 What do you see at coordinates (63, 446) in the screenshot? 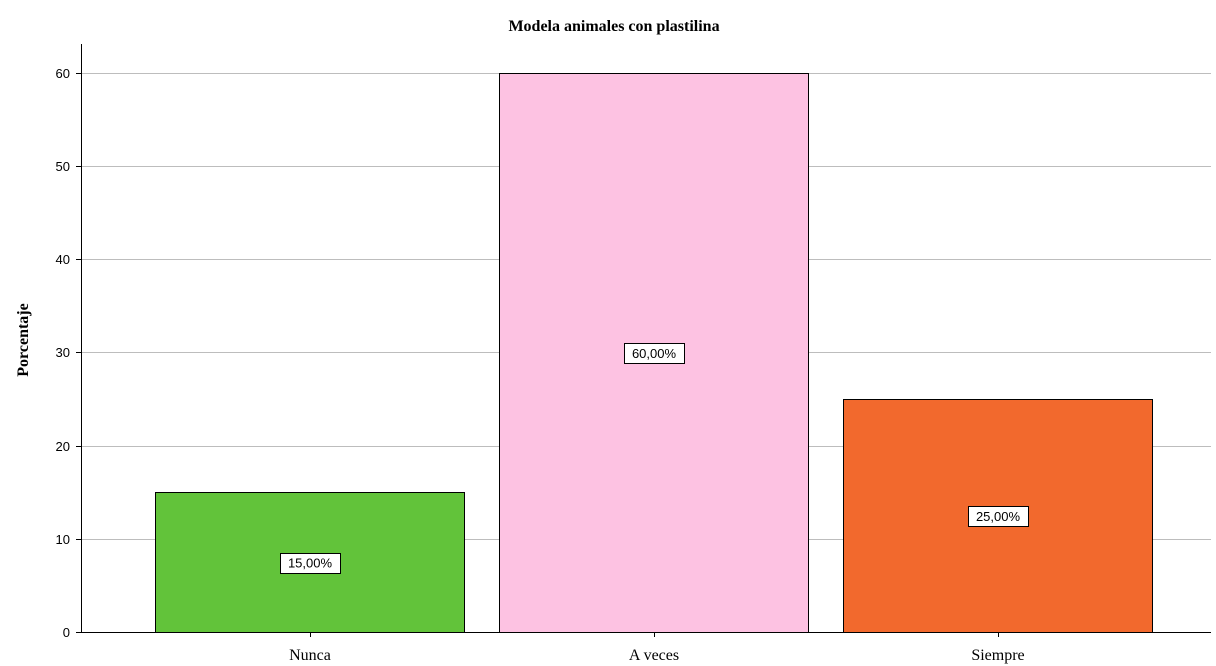
I see `y-tick-label-20: 20` at bounding box center [63, 446].